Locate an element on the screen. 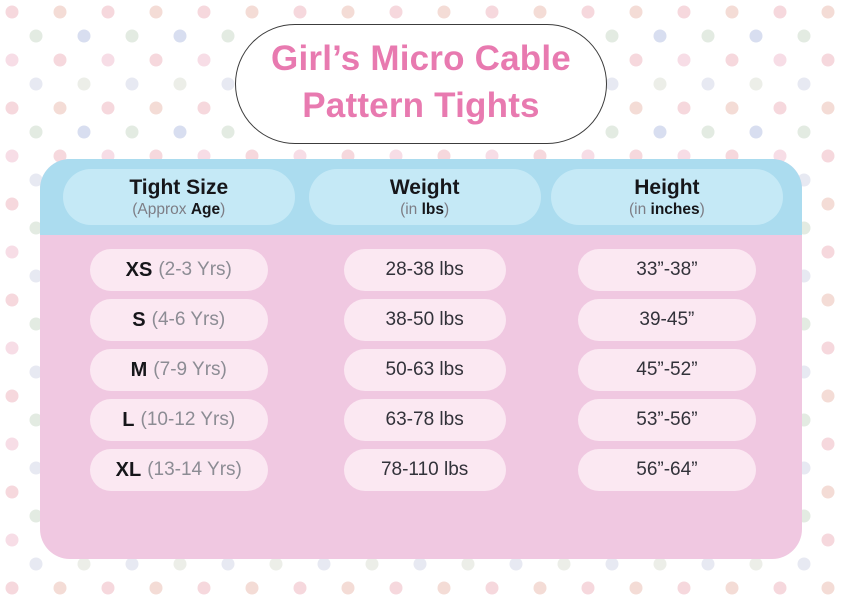  header-col-height: Height (in inches) is located at coordinates (667, 197).